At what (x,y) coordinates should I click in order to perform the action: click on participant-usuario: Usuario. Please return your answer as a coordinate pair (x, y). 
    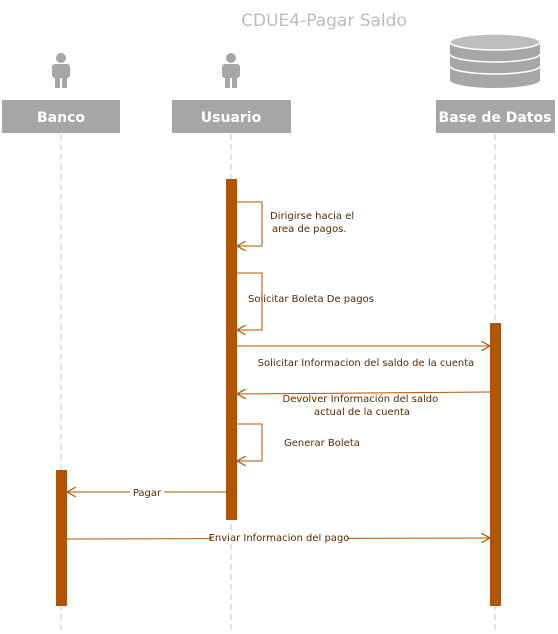
    Looking at the image, I should click on (231, 116).